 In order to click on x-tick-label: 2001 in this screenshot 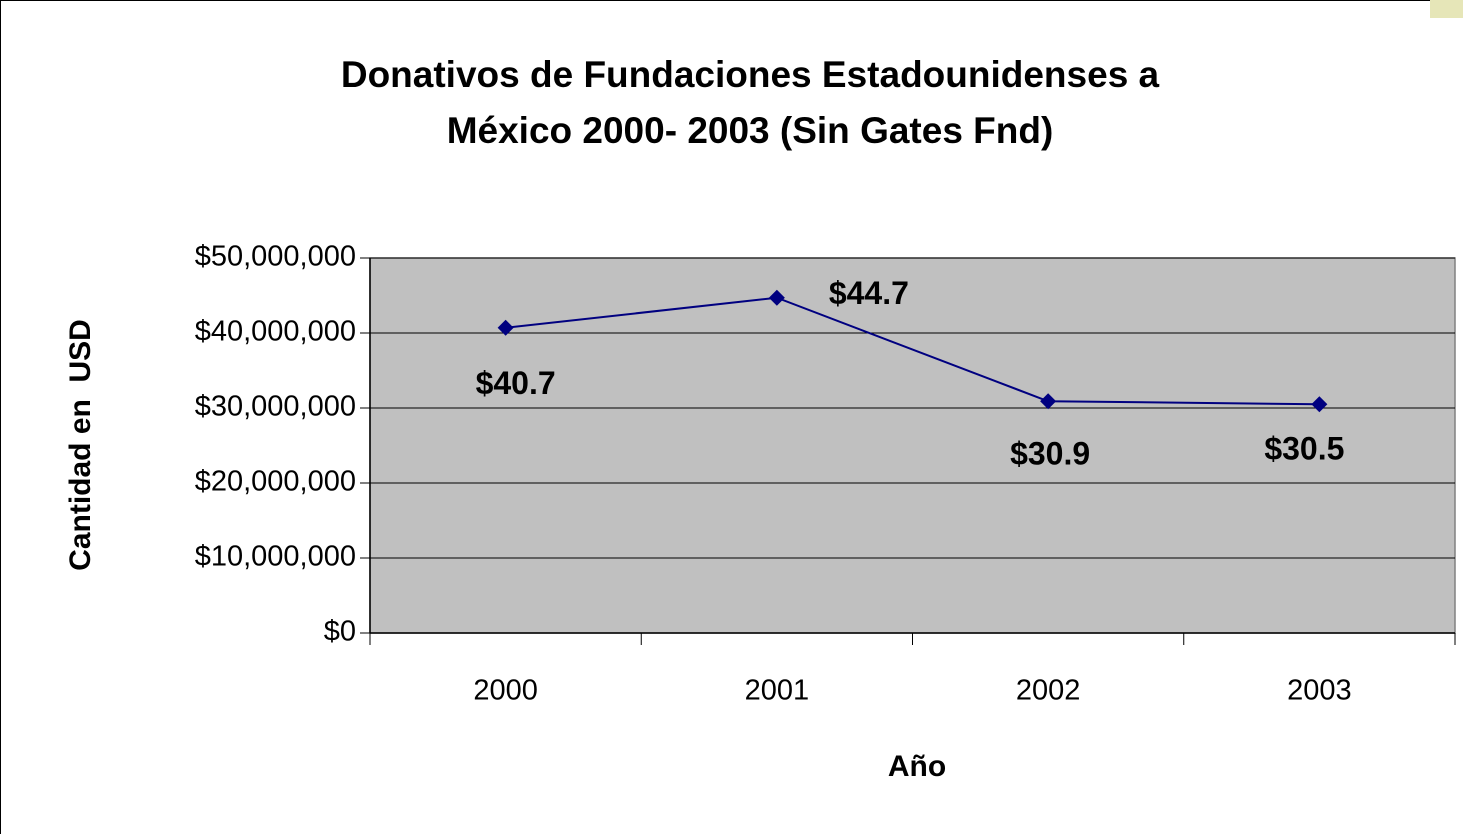, I will do `click(777, 691)`.